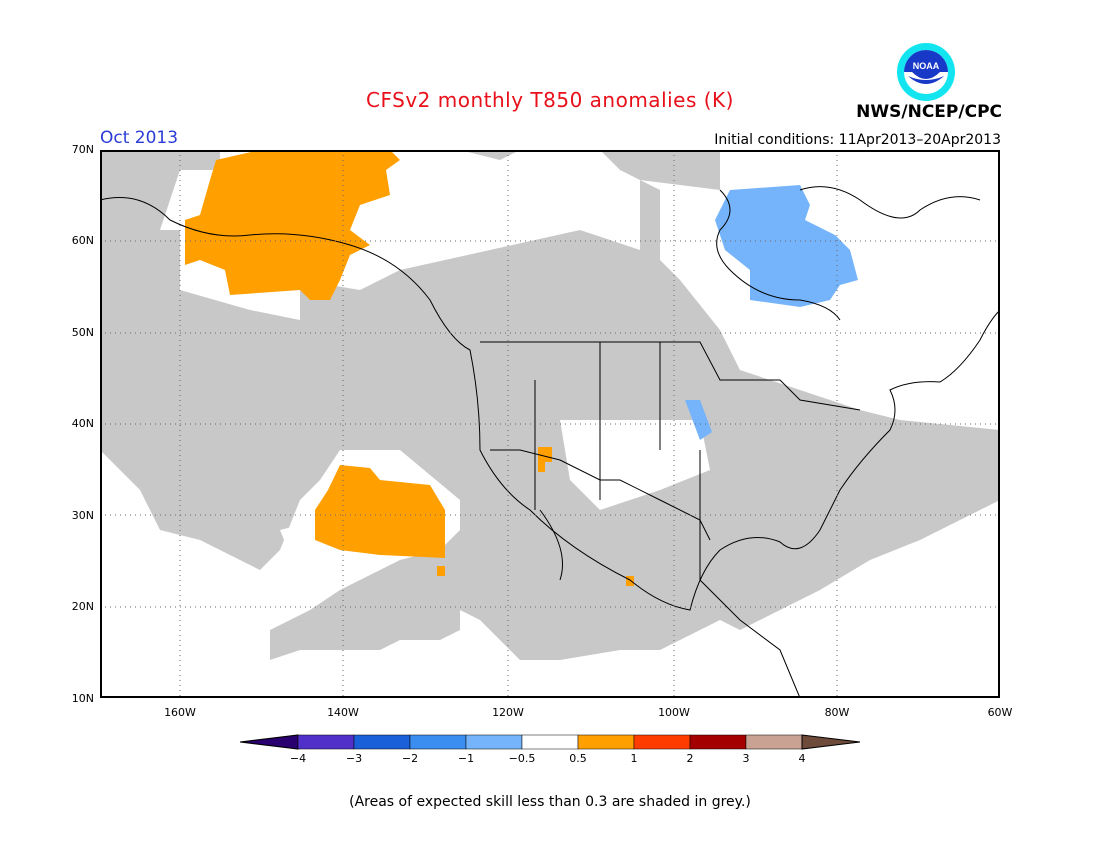 The image size is (1100, 850). I want to click on chart-title: CFSv2 monthly T850 anomalies (K), so click(550, 100).